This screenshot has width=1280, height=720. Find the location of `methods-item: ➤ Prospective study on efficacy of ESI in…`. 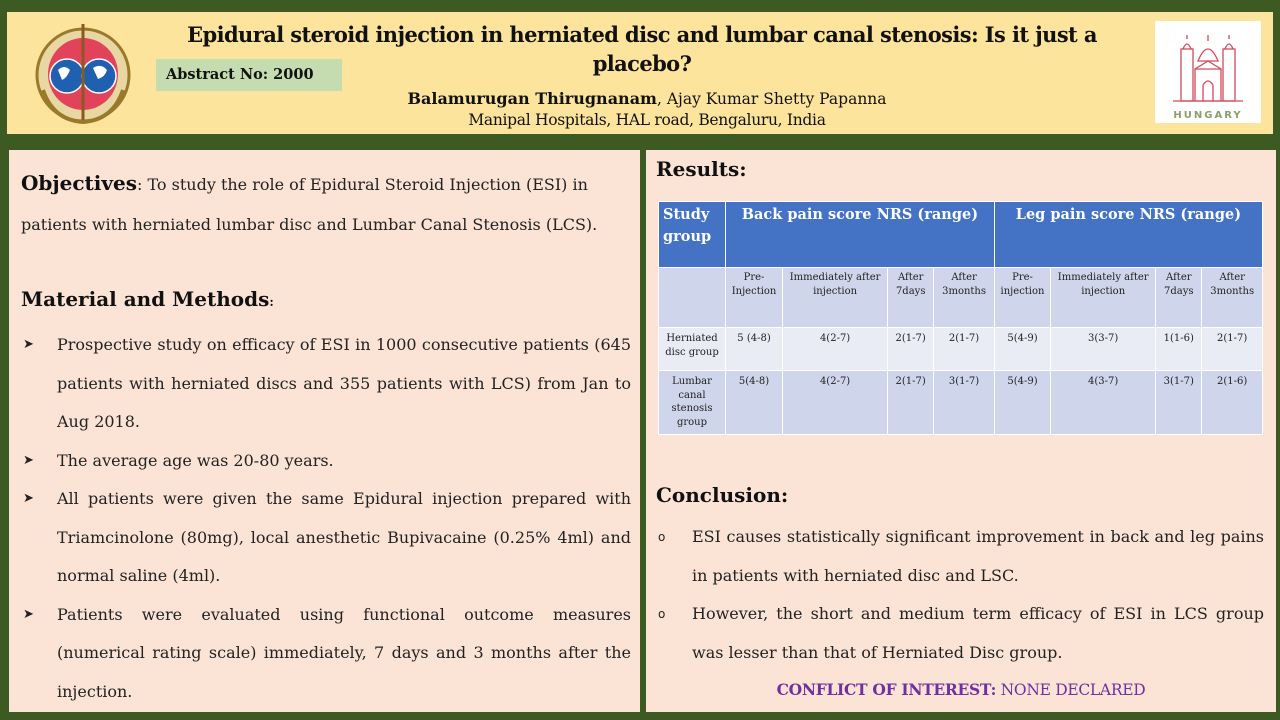

methods-item: ➤ Prospective study on efficacy of ESI in… is located at coordinates (326, 384).